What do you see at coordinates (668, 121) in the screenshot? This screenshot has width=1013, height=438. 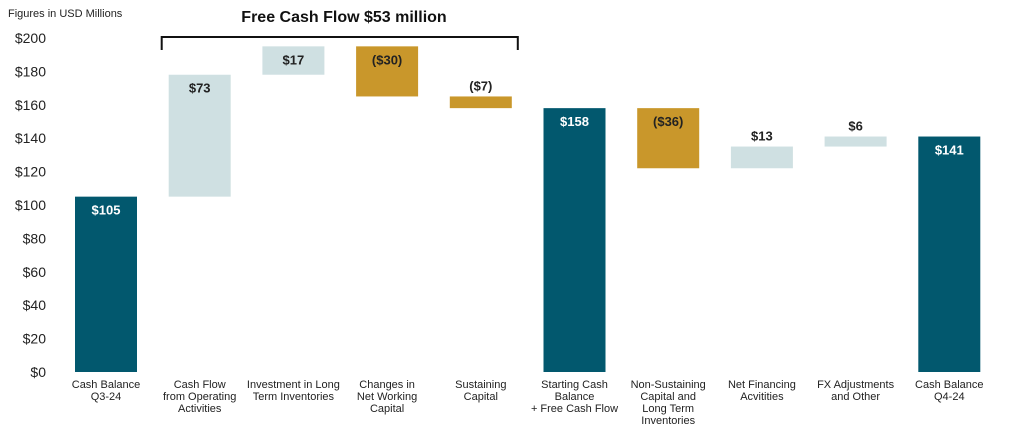 I see `value-label: ($36)` at bounding box center [668, 121].